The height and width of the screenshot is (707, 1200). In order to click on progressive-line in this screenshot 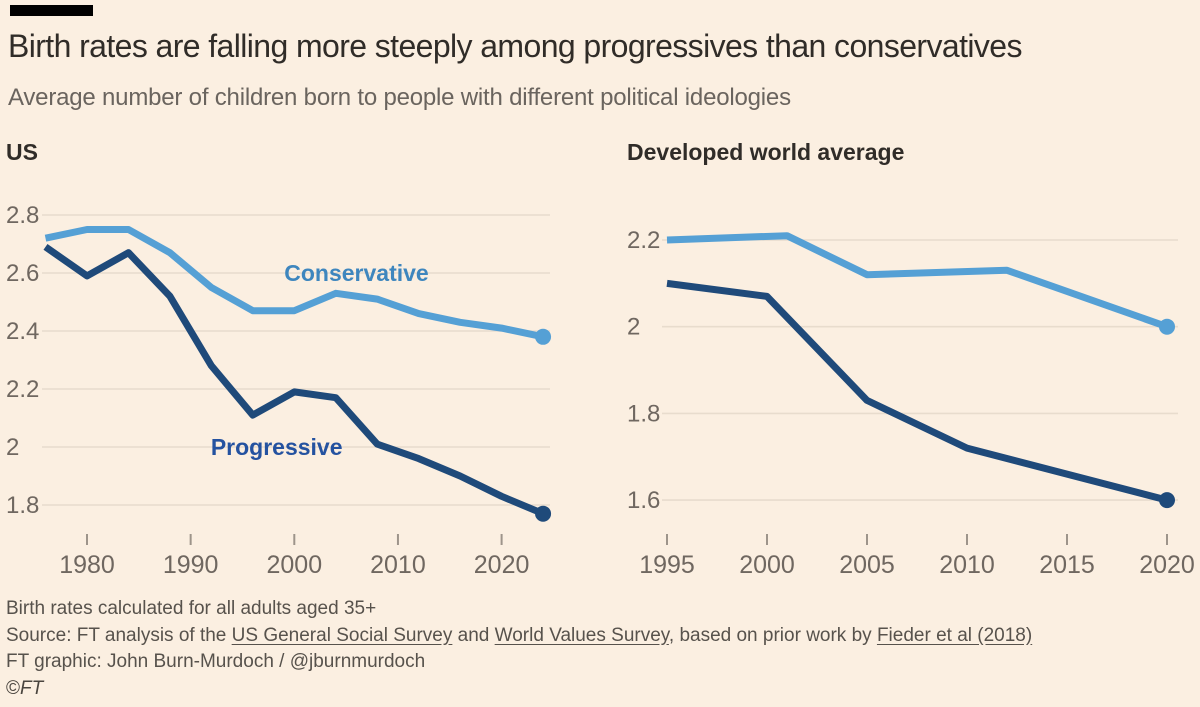, I will do `click(917, 391)`.